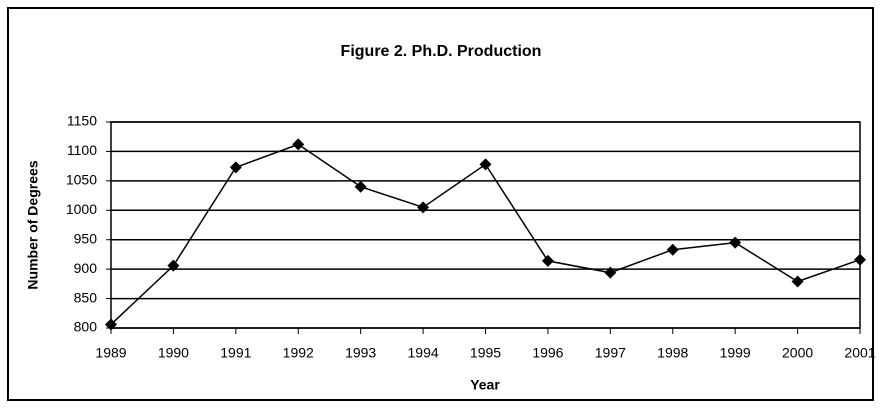  What do you see at coordinates (86, 268) in the screenshot?
I see `y-tick-label: 900` at bounding box center [86, 268].